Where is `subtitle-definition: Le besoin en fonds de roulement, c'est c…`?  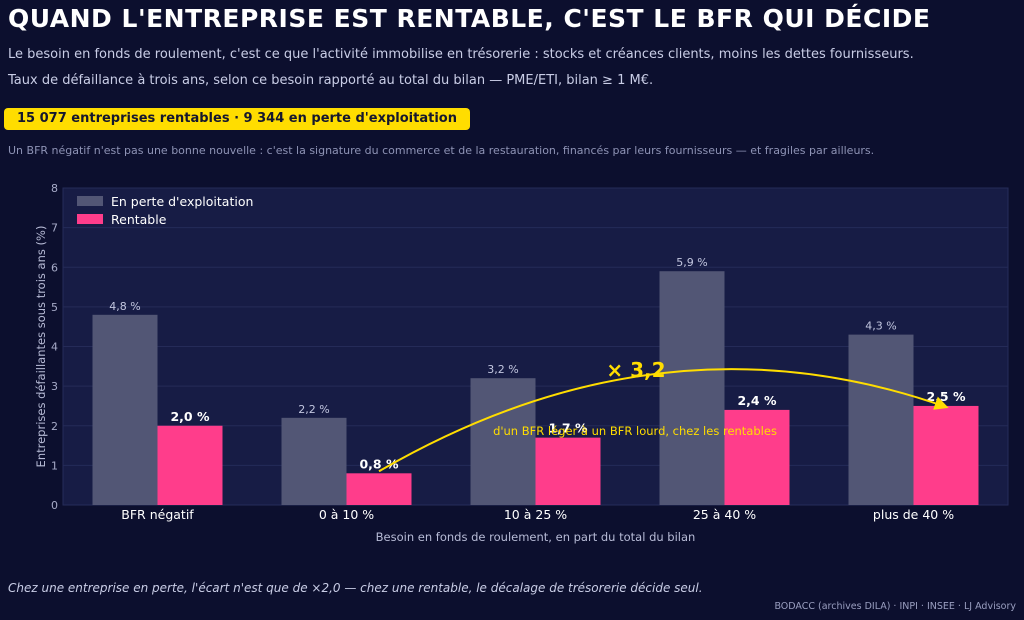
subtitle-definition: Le besoin en fonds de roulement, c'est c… is located at coordinates (461, 54).